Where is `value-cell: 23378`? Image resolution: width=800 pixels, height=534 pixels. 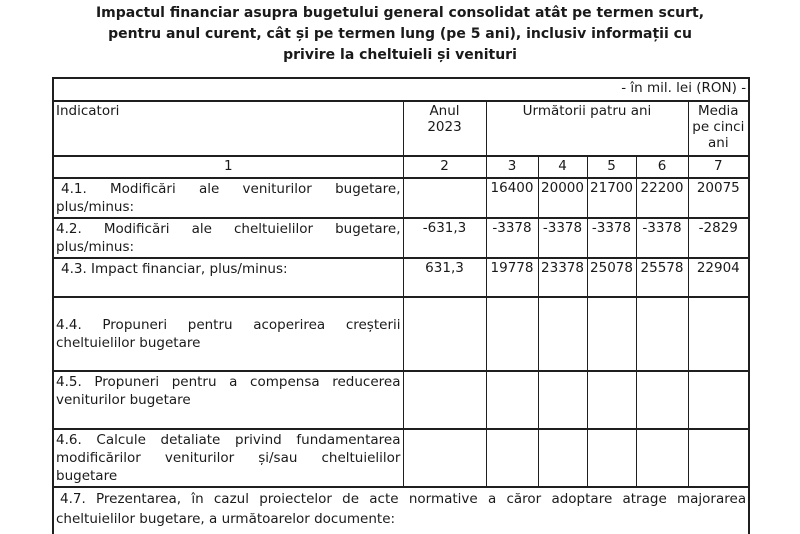 value-cell: 23378 is located at coordinates (562, 277).